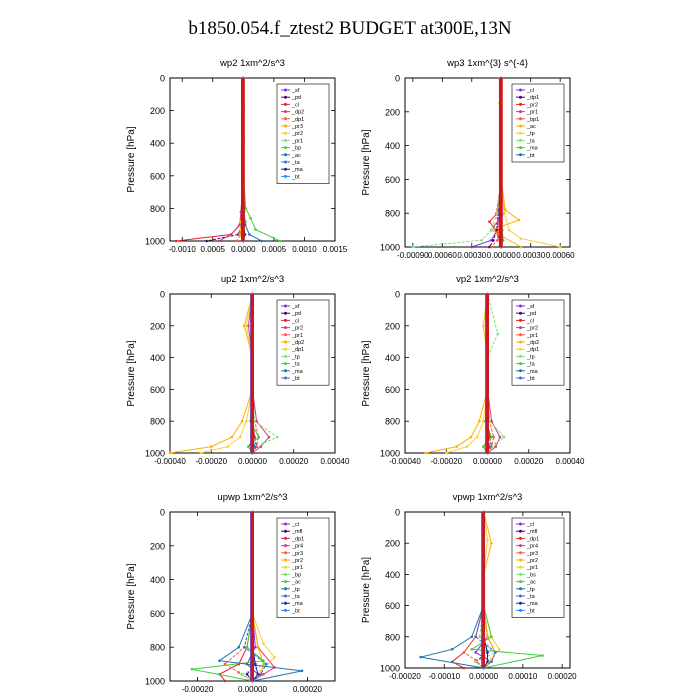  What do you see at coordinates (487, 590) in the screenshot?
I see `plot-frame` at bounding box center [487, 590].